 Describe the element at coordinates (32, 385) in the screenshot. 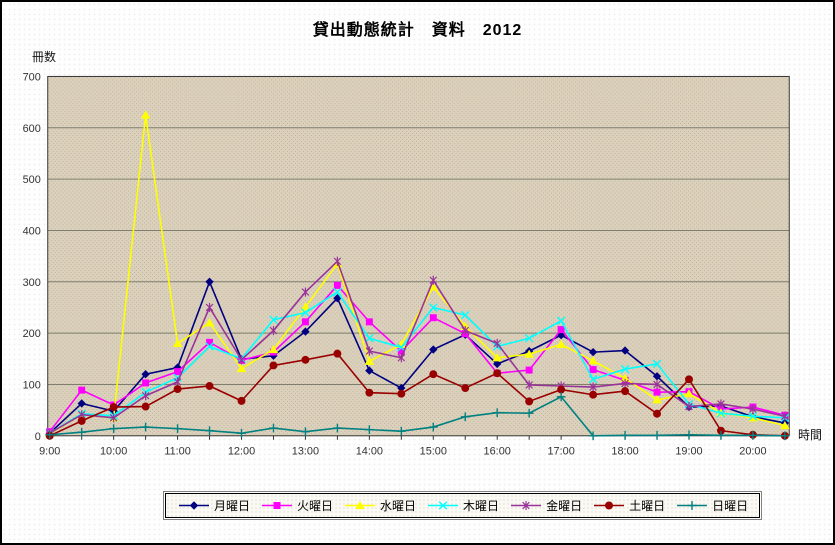

I see `y-tick-label: 100` at that location.